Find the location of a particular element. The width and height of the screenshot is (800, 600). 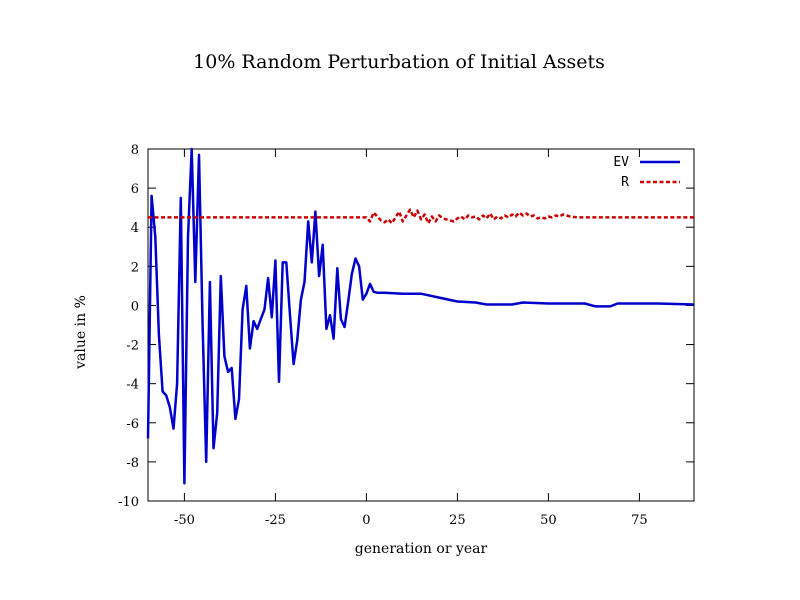

legend-label-r: R is located at coordinates (625, 182).